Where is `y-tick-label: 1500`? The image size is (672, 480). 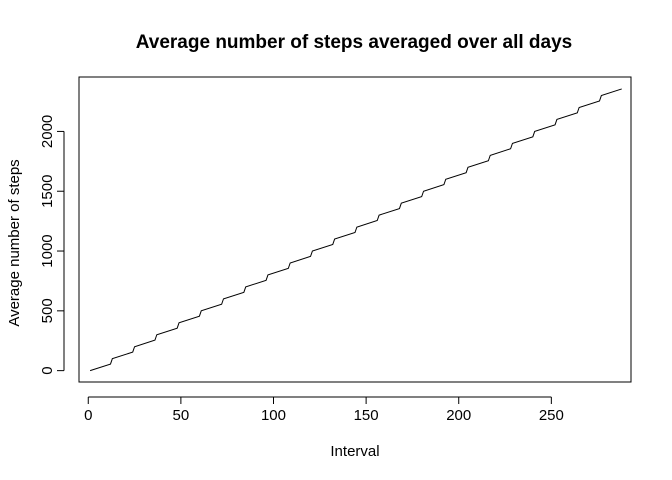 y-tick-label: 1500 is located at coordinates (47, 191).